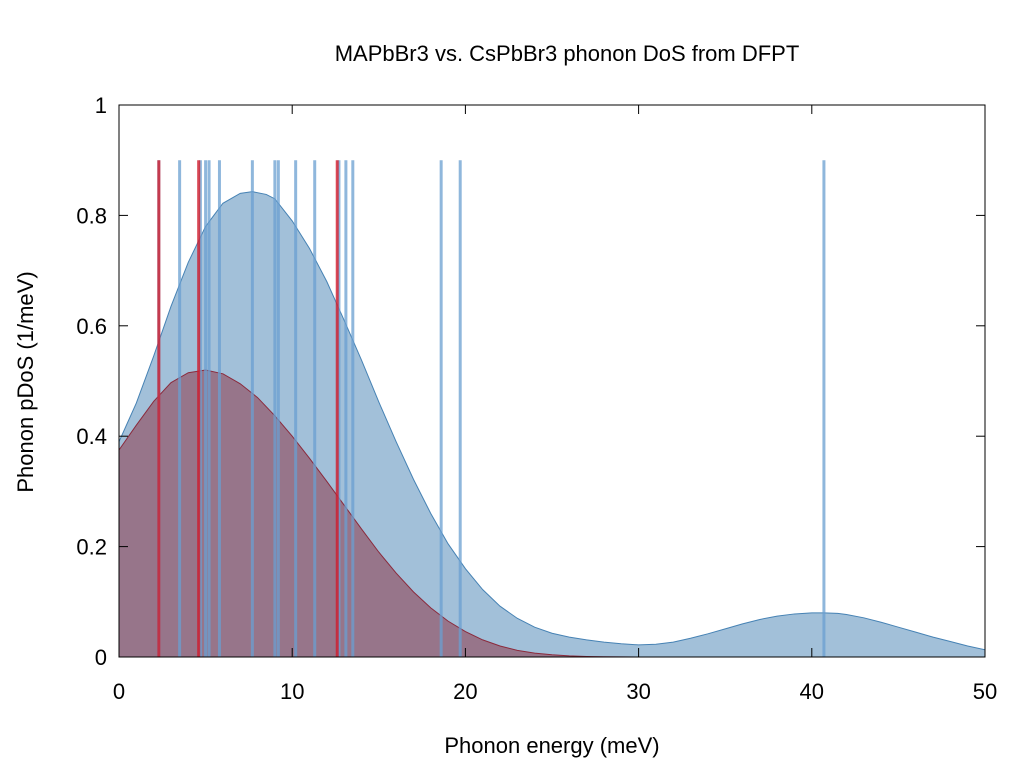 The image size is (1024, 768). What do you see at coordinates (812, 691) in the screenshot?
I see `x-tick-label: 40` at bounding box center [812, 691].